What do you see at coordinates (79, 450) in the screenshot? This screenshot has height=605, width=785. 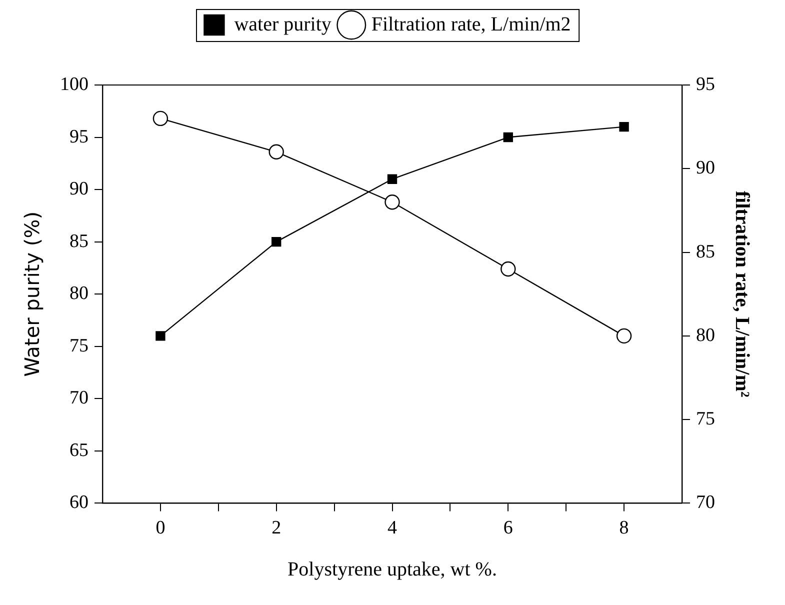 I see `y-tick-label: 65` at bounding box center [79, 450].